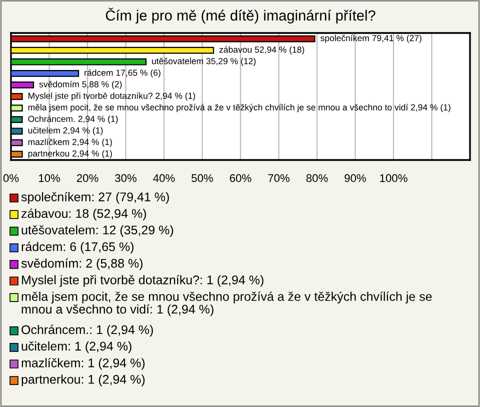 The image size is (480, 407). I want to click on data-label: učitelem 2,94 % (1), so click(65, 131).